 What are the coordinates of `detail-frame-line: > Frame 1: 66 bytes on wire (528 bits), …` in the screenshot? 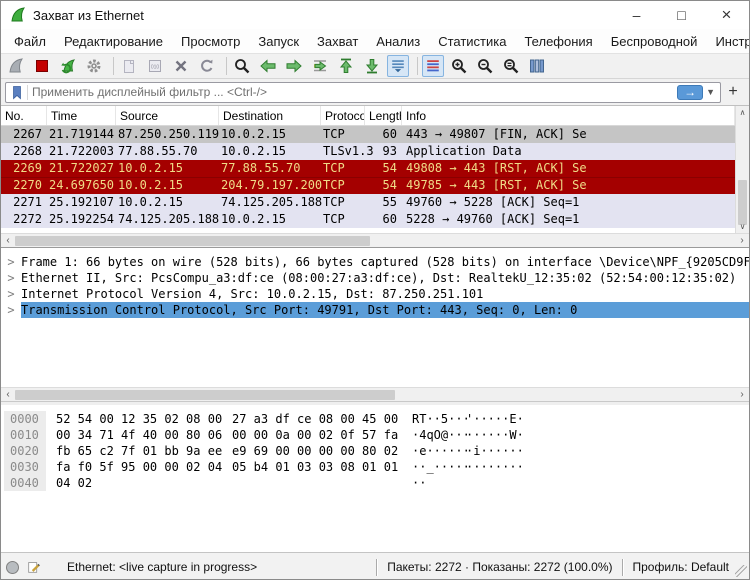 It's located at (375, 262).